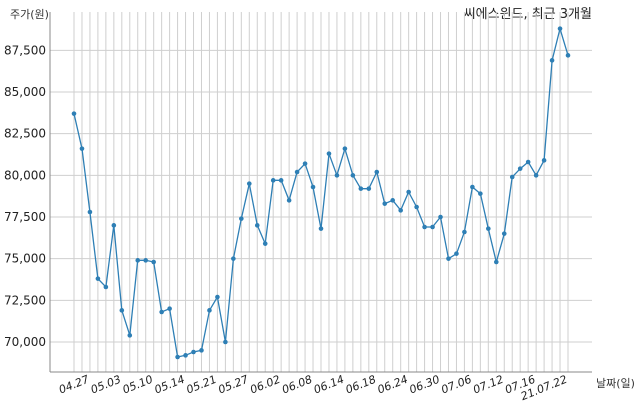  Describe the element at coordinates (297, 385) in the screenshot. I see `x-tick-label: 06.08` at that location.